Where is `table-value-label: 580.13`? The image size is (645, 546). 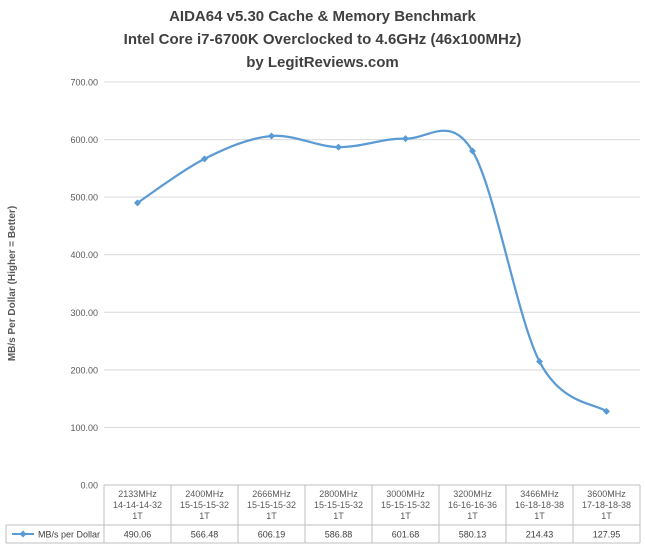
table-value-label: 580.13 is located at coordinates (473, 535).